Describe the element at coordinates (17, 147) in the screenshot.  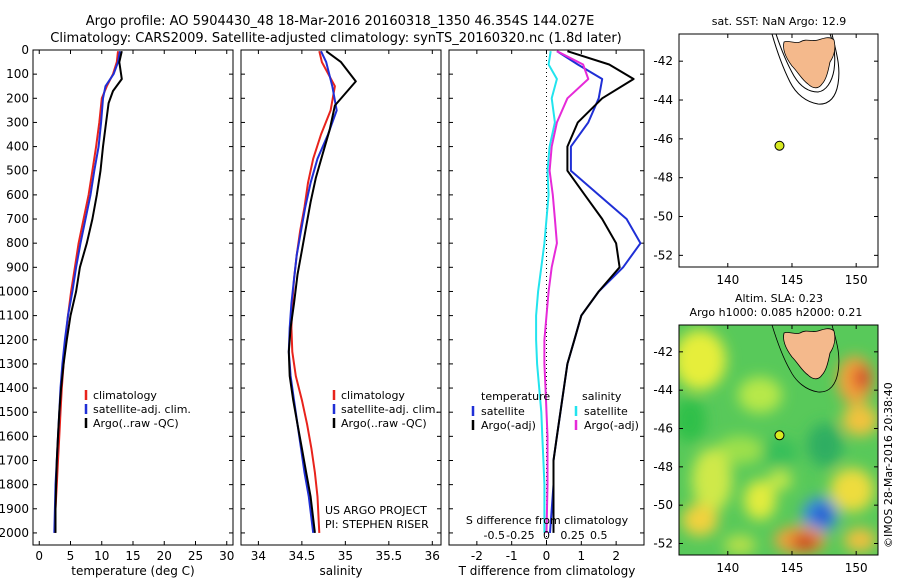
I see `depth-tick-label: 400` at that location.